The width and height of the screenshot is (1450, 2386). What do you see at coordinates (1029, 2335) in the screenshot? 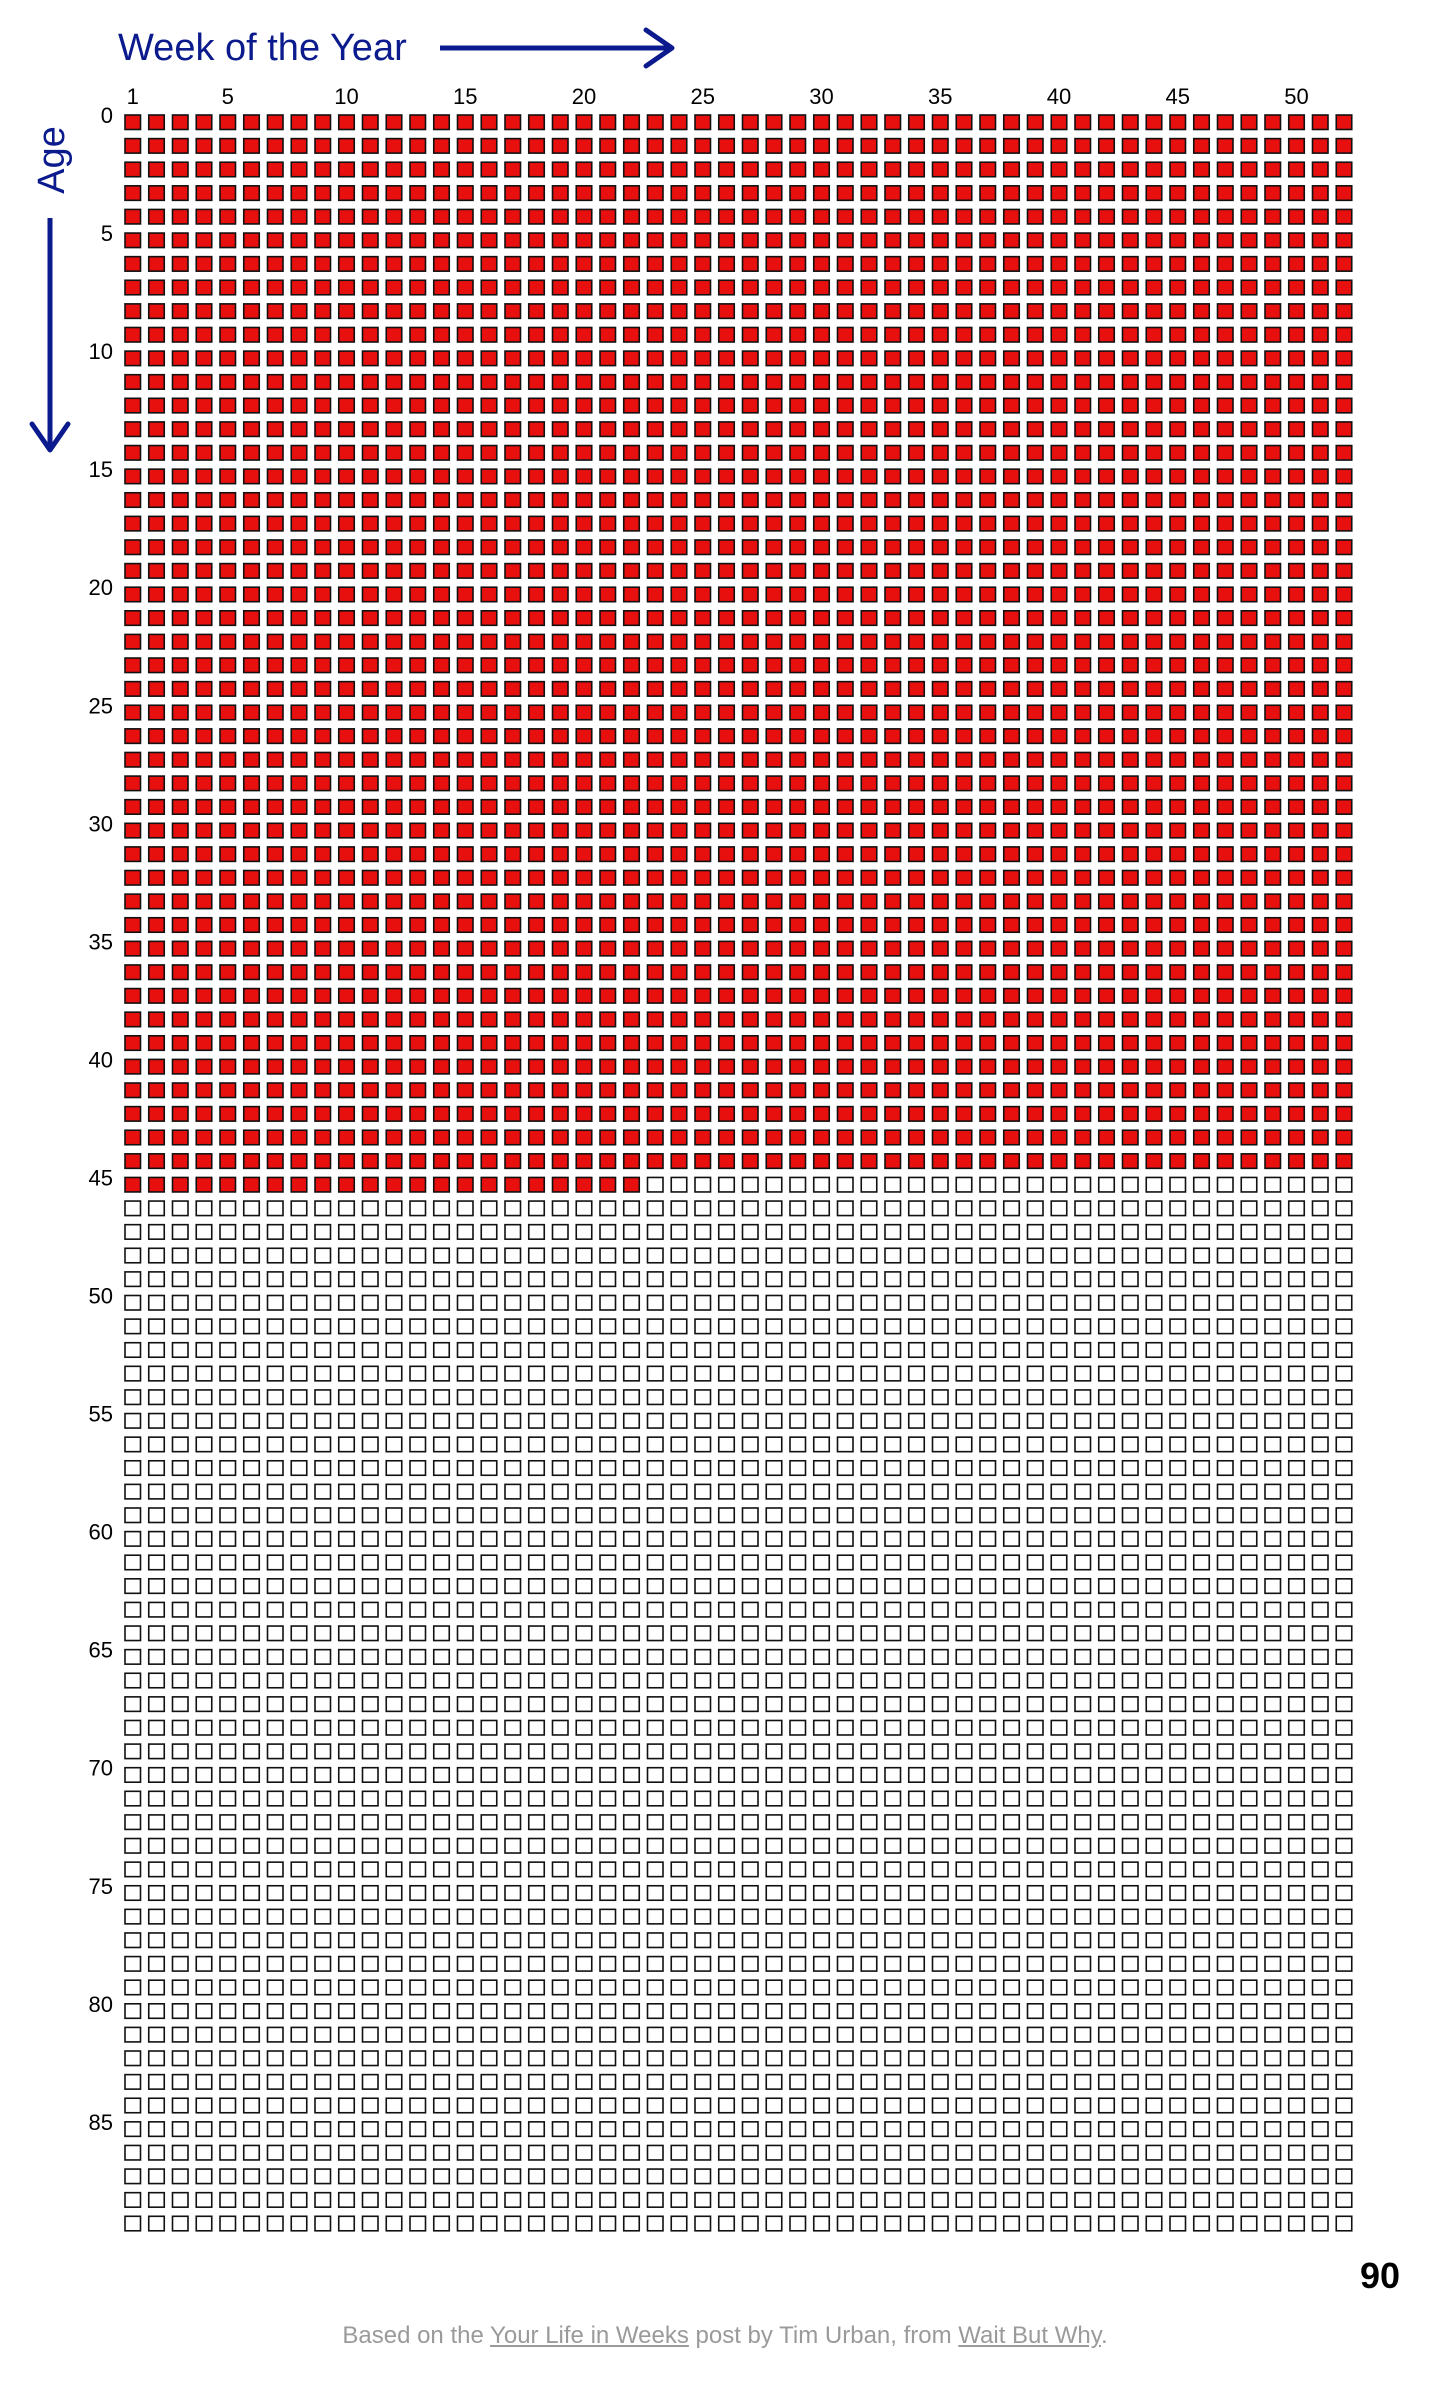
I see `wait-but-why-link: Wait But Why` at bounding box center [1029, 2335].